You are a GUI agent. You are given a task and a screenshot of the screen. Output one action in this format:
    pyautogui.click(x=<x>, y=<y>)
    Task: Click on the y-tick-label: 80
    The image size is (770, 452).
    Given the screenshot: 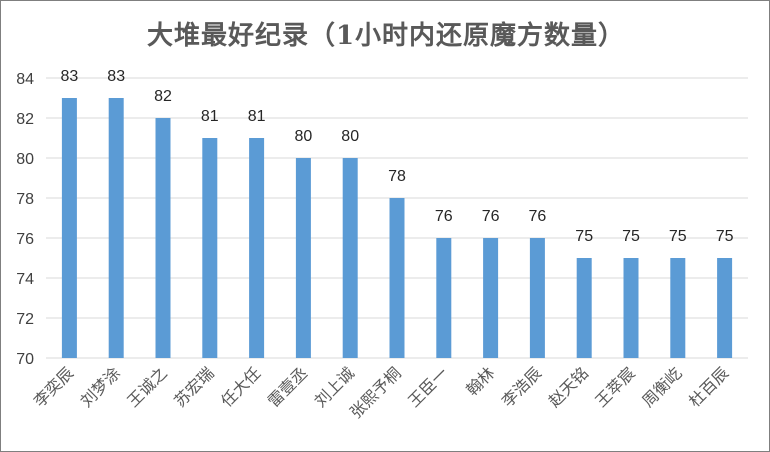 What is the action you would take?
    pyautogui.click(x=25, y=159)
    